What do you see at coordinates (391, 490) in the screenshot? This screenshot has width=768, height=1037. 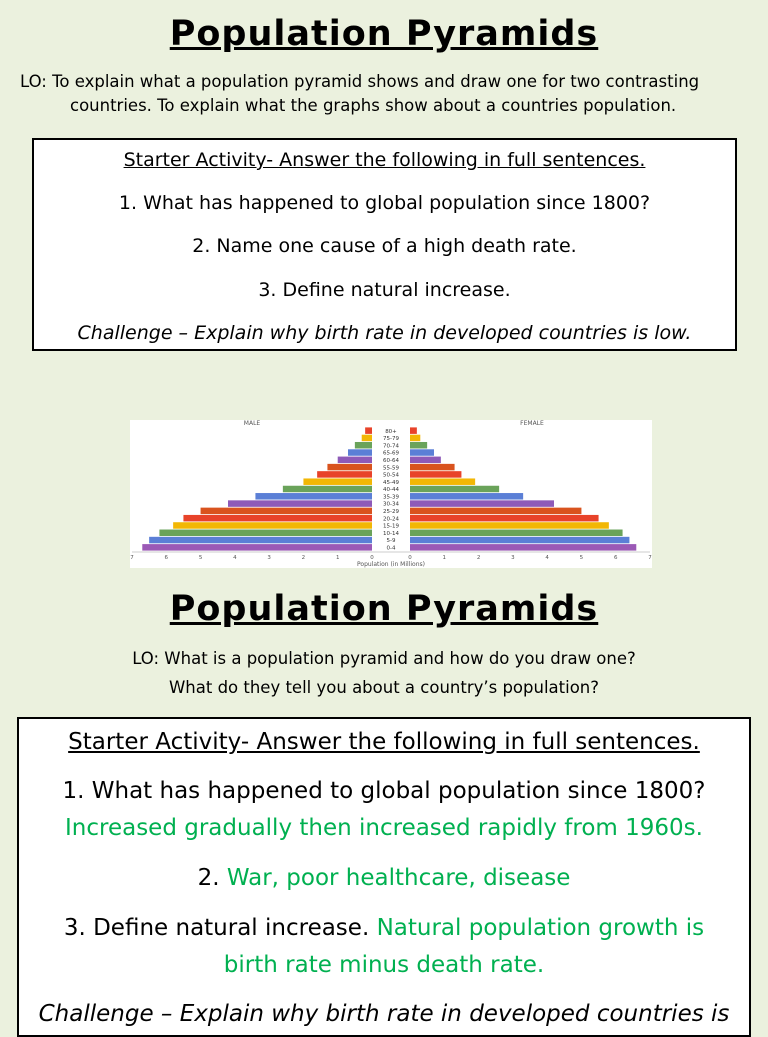 I see `age-label-40-44: 40-44` at bounding box center [391, 490].